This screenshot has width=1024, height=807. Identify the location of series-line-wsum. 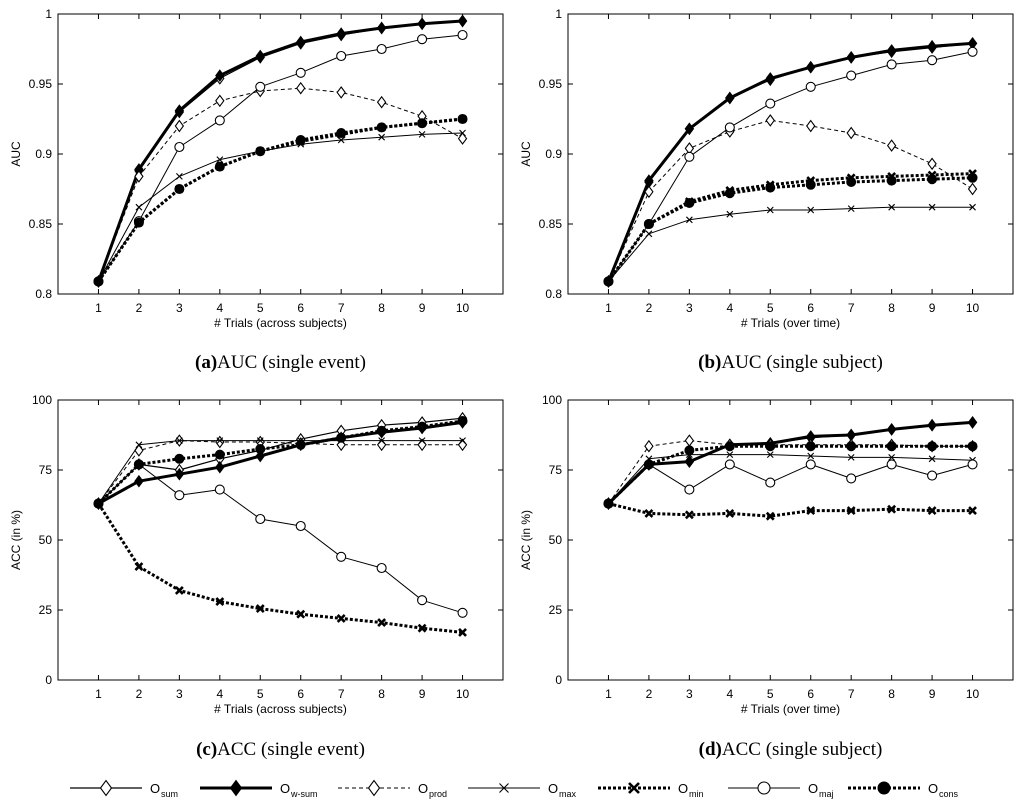
(790, 161).